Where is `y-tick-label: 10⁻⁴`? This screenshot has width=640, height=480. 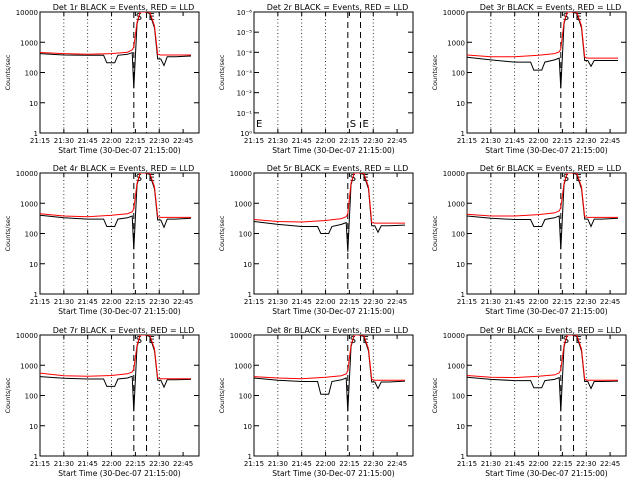 y-tick-label: 10⁻⁴ is located at coordinates (245, 53).